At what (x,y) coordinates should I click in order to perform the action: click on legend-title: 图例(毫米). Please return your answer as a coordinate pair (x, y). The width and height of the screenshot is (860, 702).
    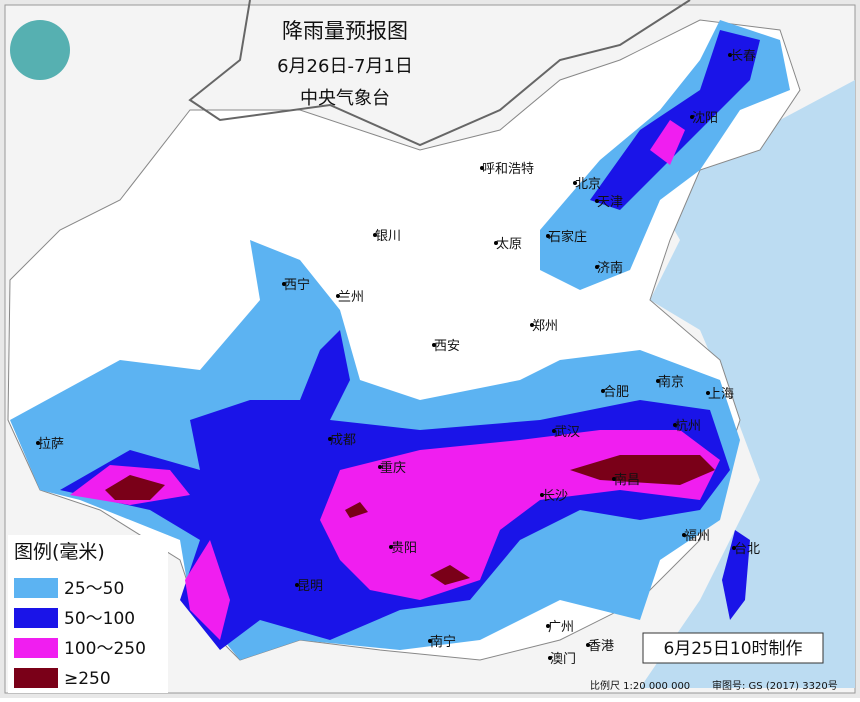
    Looking at the image, I should click on (59, 552).